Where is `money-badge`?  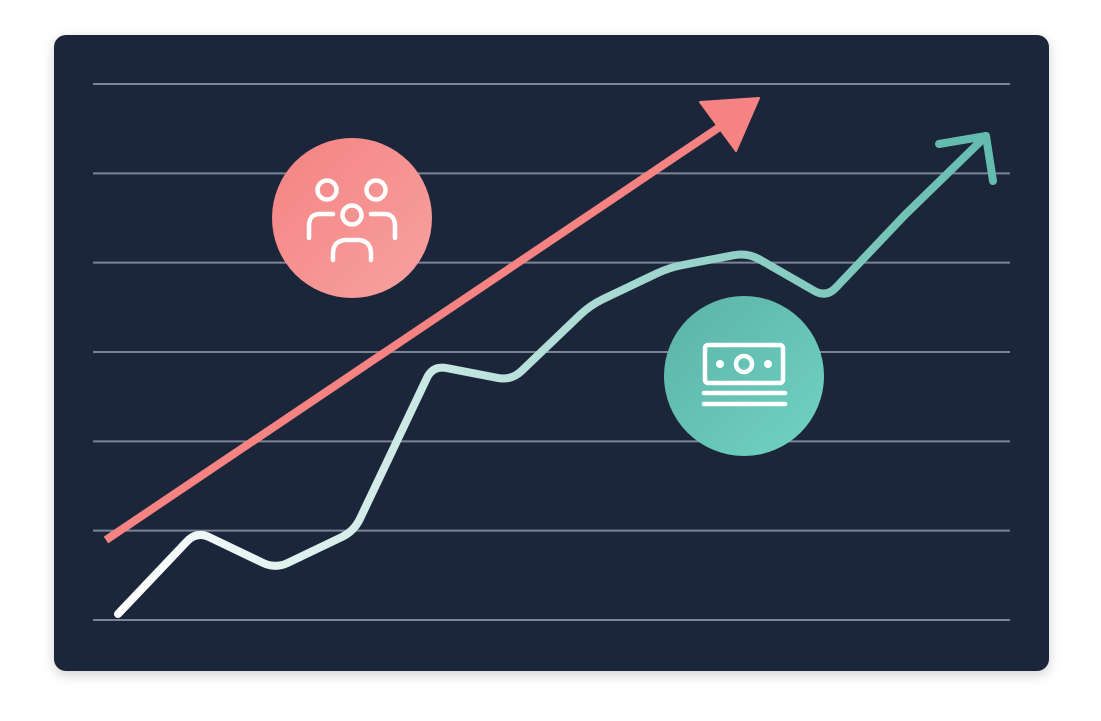
money-badge is located at coordinates (744, 376).